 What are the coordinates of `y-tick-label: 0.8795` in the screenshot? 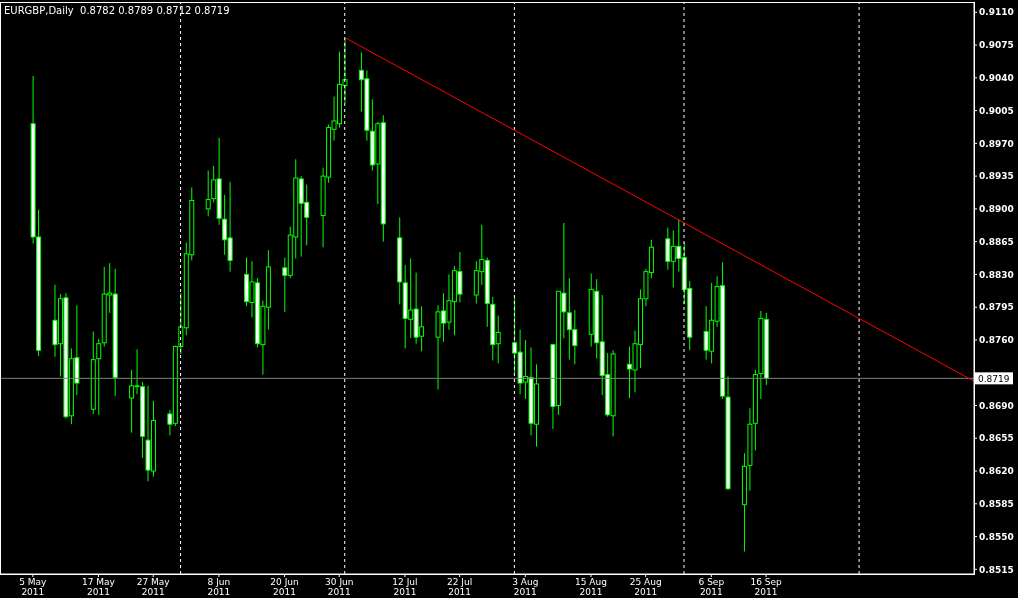 It's located at (996, 307).